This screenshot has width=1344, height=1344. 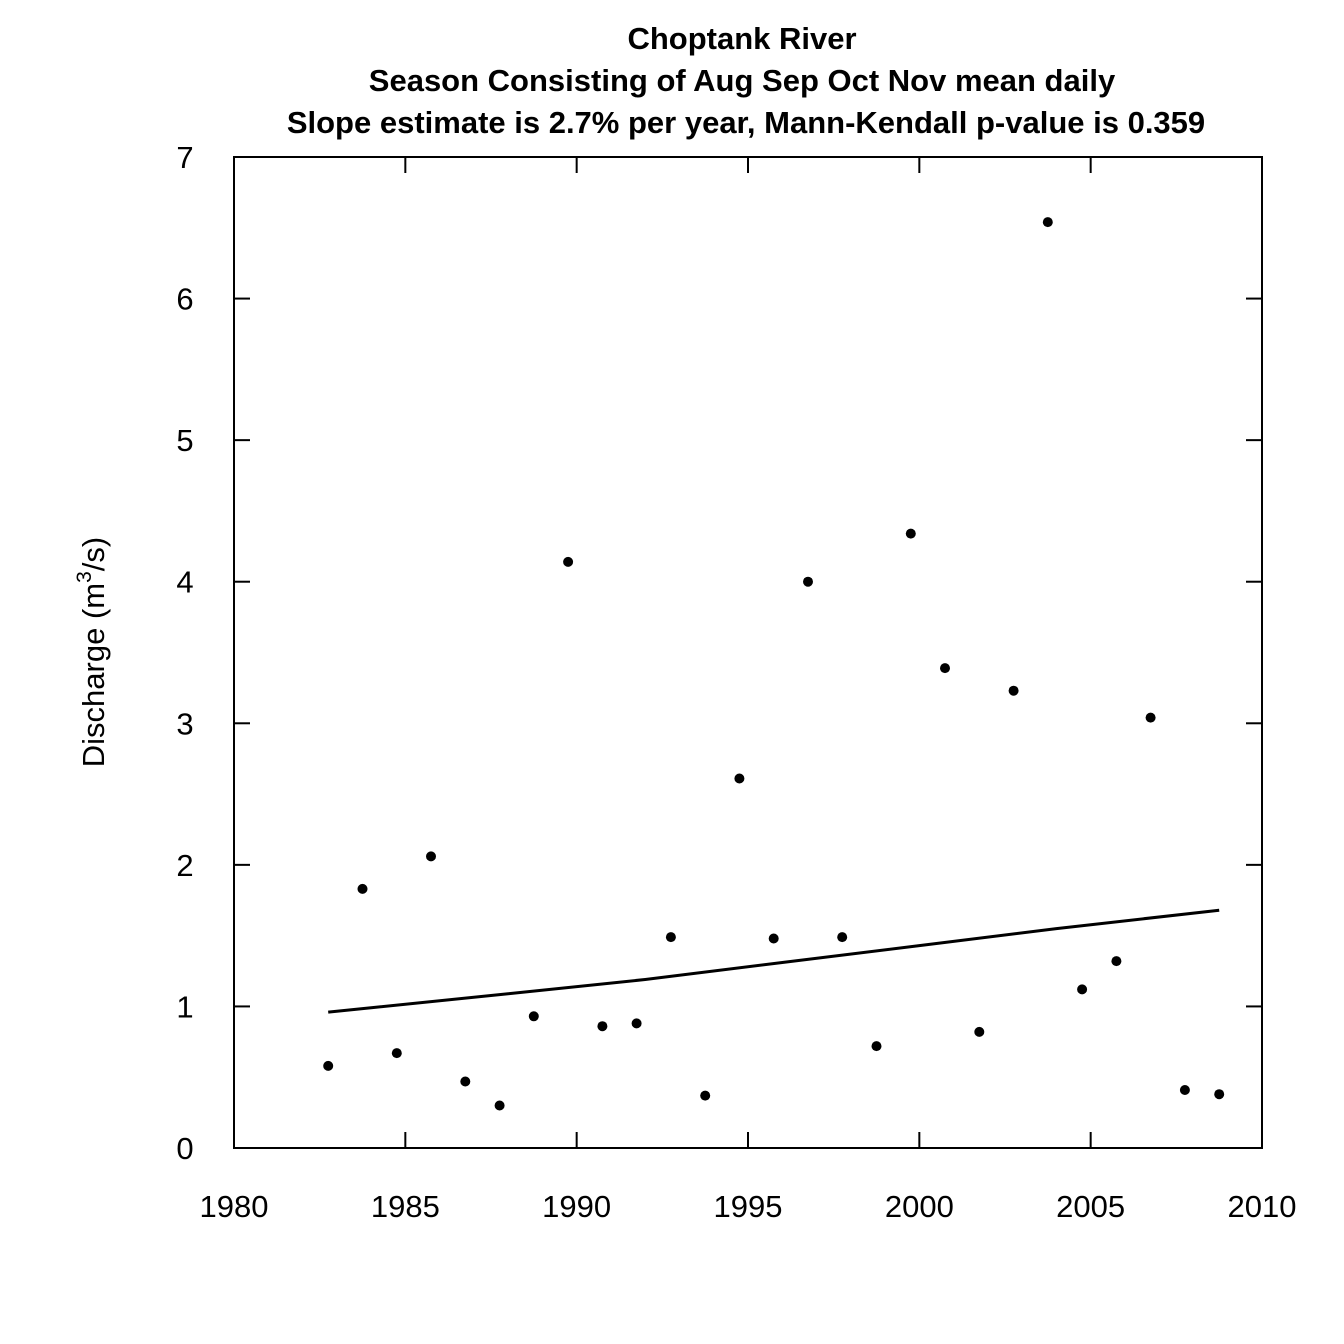 I want to click on y-tick-label: 3, so click(x=184, y=723).